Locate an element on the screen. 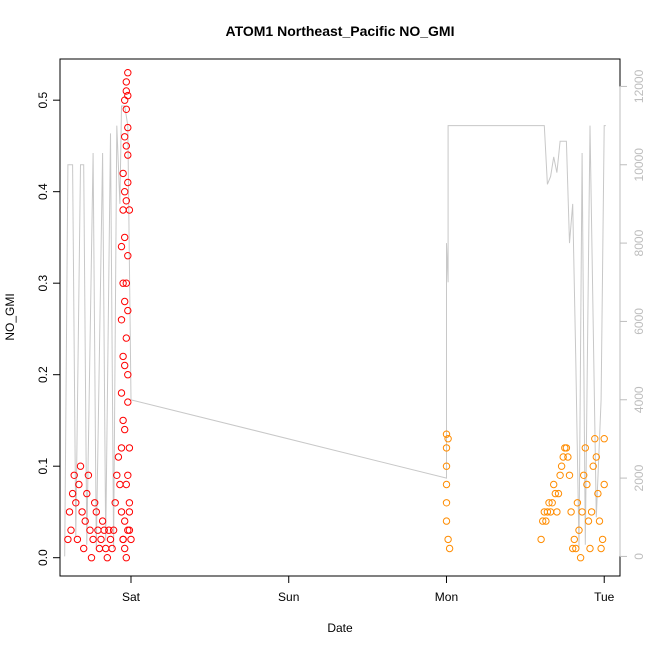 The image size is (650, 650). x-axis-label: Date is located at coordinates (340, 628).